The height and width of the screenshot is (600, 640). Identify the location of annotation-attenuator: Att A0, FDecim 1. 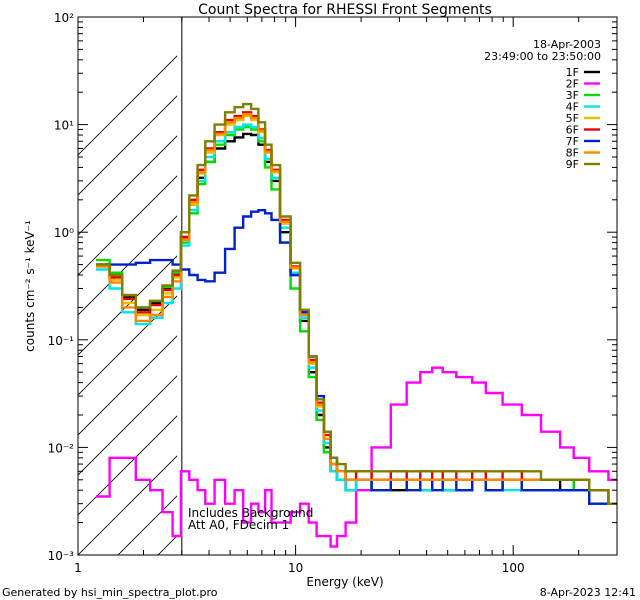
(238, 525).